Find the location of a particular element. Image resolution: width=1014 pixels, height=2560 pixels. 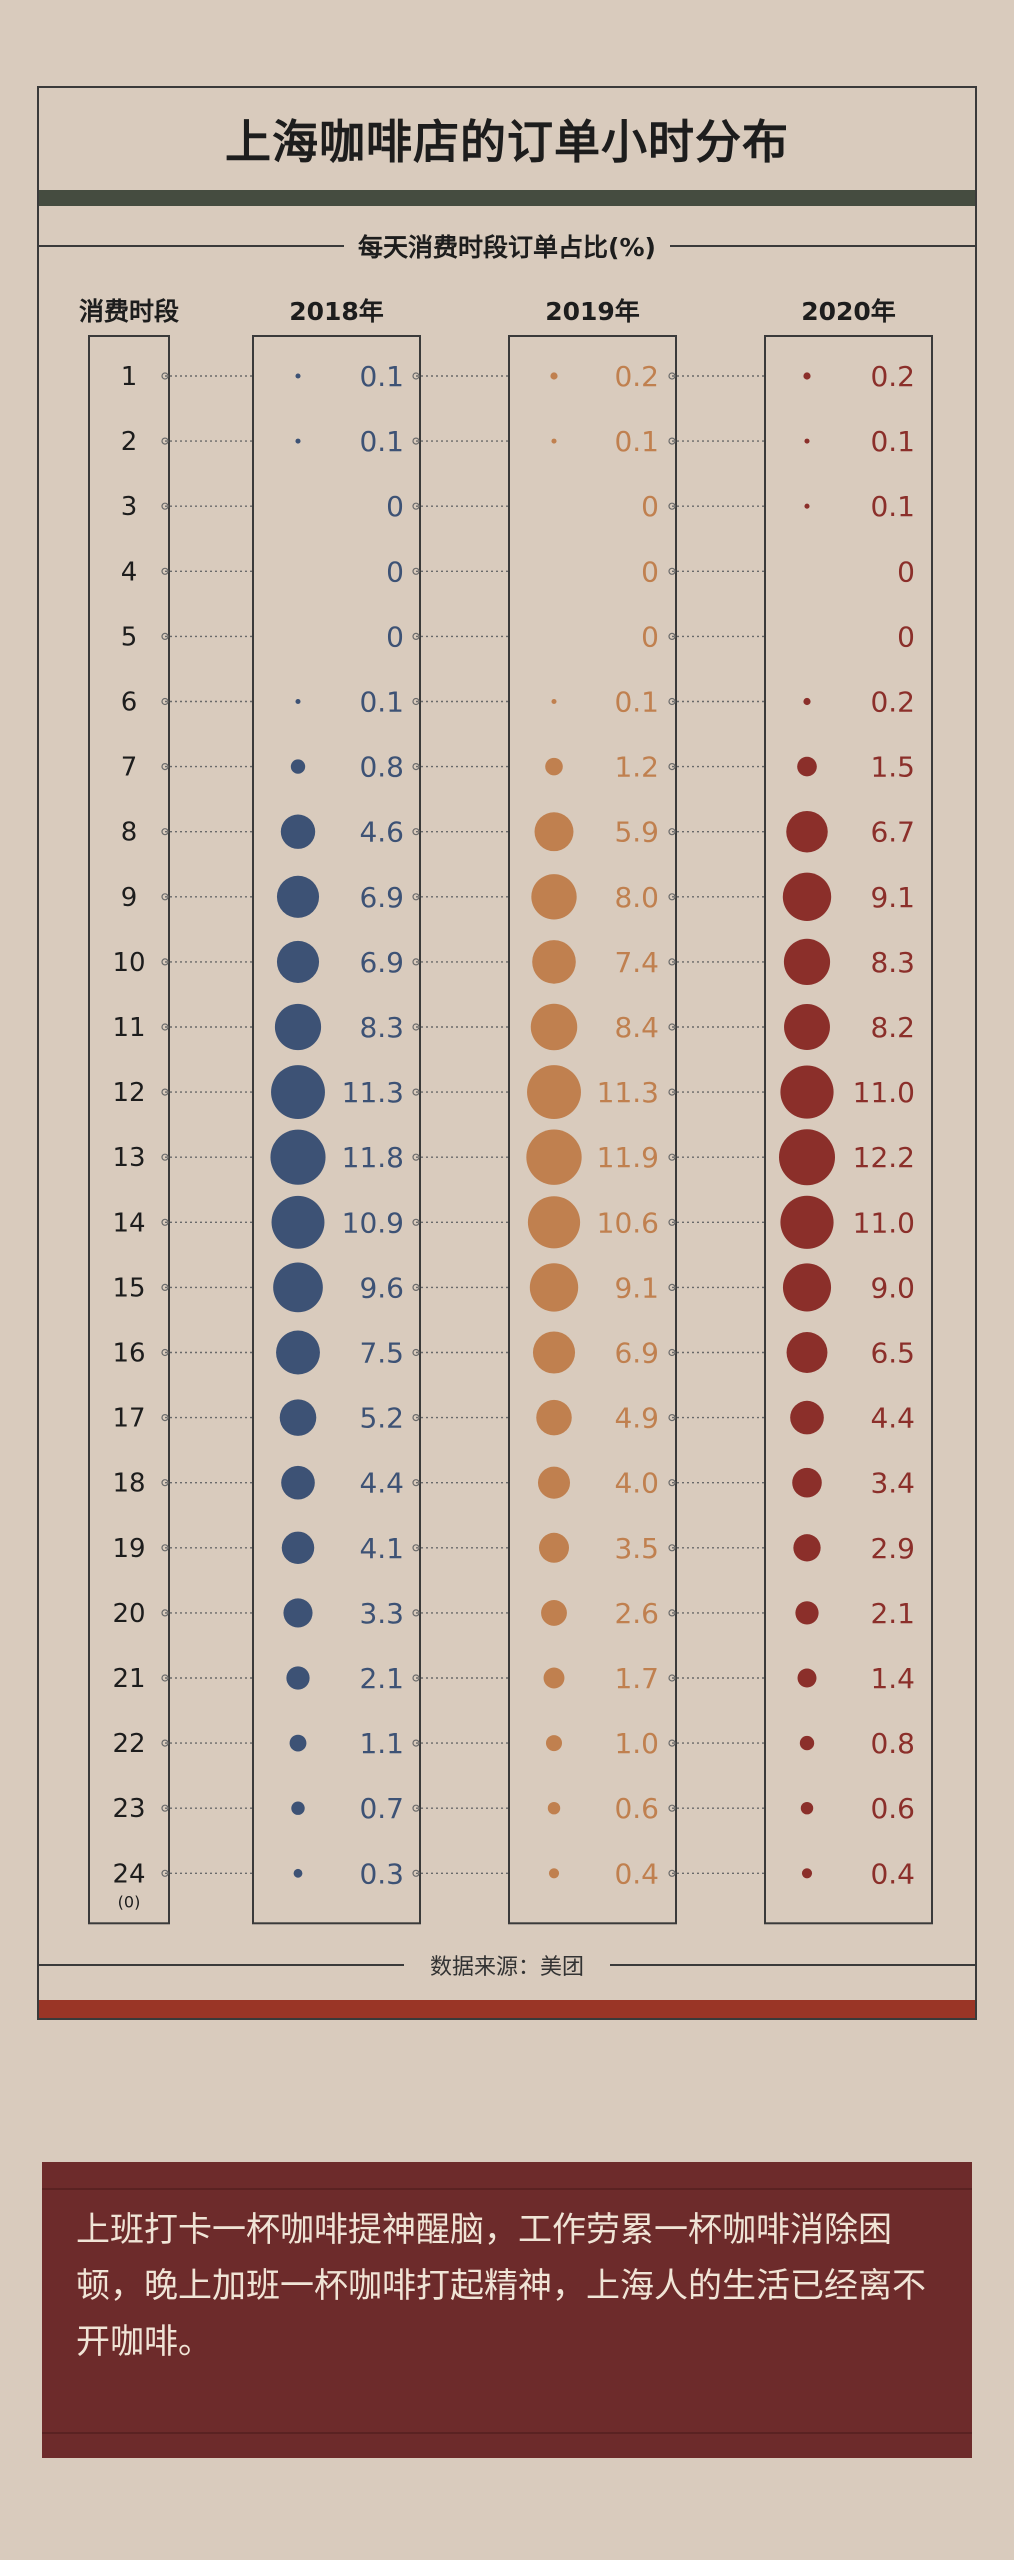

value-label: 0.3 is located at coordinates (381, 1873).